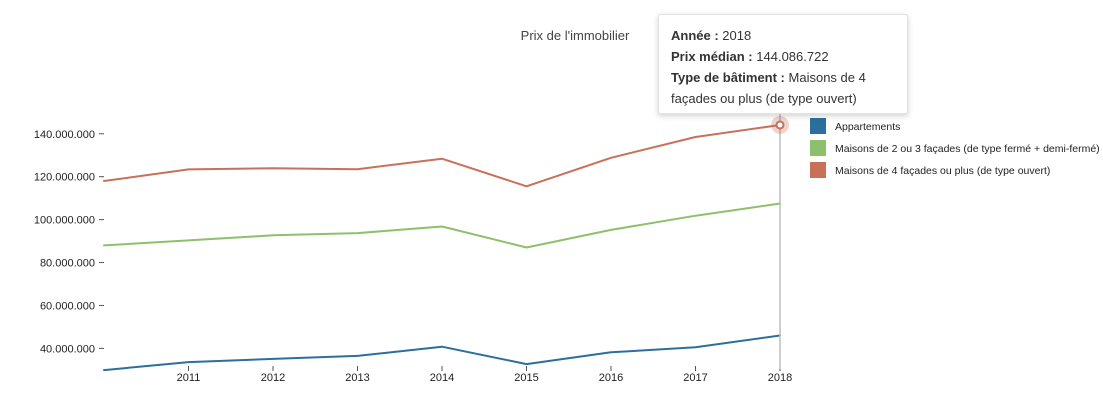 This screenshot has height=408, width=1103. What do you see at coordinates (64, 178) in the screenshot?
I see `y-tick-label: 120.000.000` at bounding box center [64, 178].